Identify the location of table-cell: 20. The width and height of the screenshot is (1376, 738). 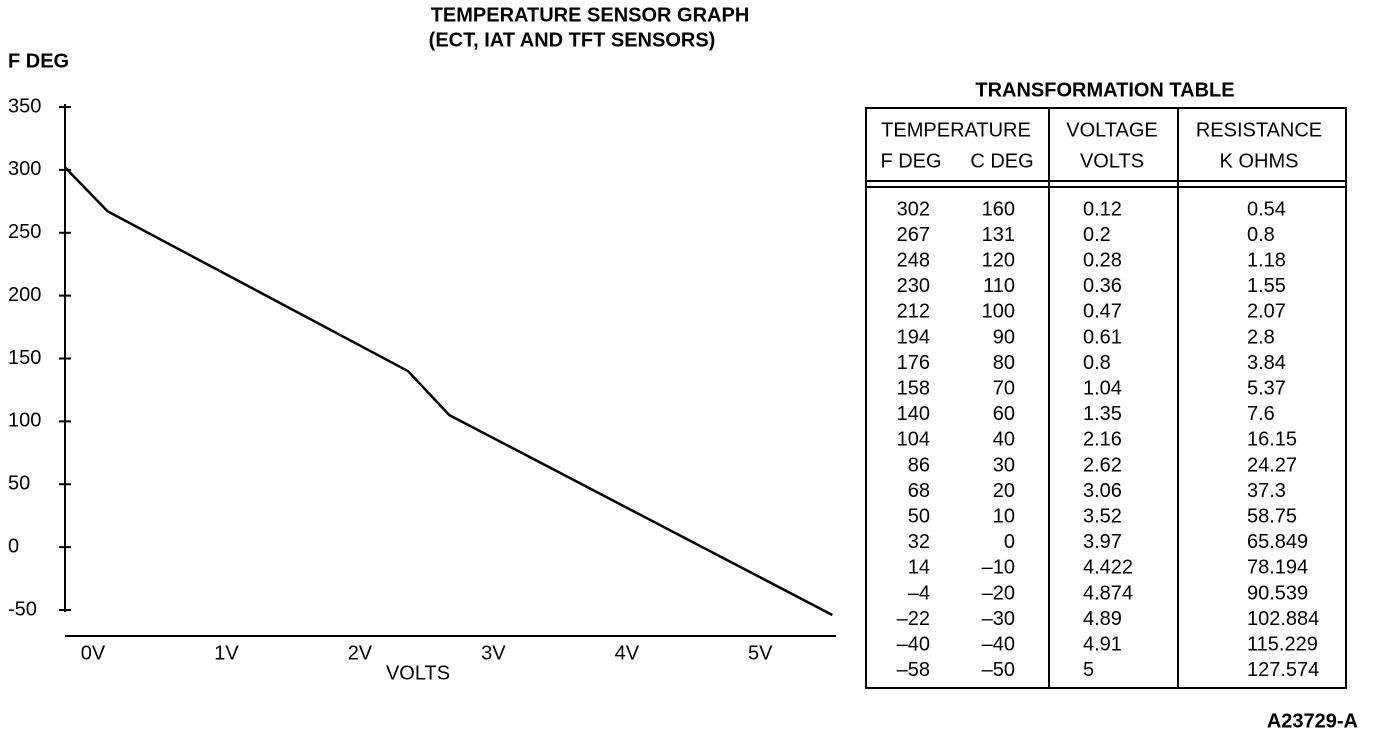
(1004, 491).